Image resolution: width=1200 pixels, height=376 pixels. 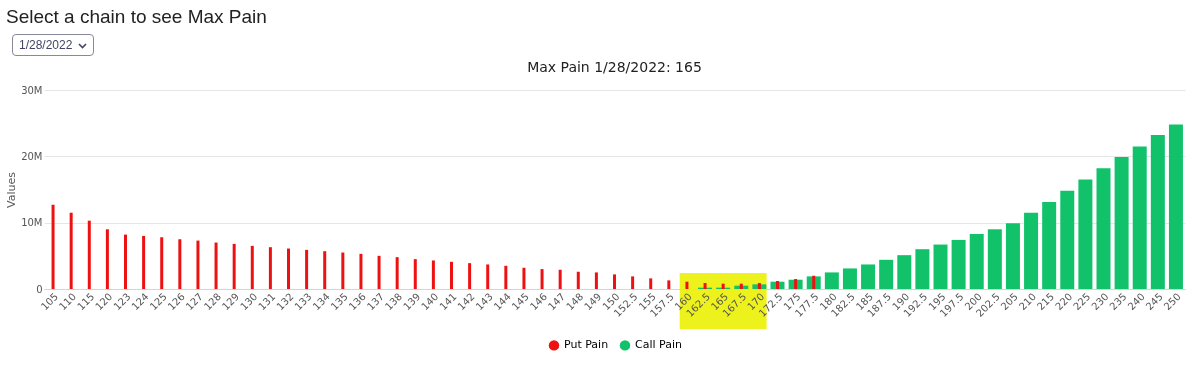 What do you see at coordinates (593, 301) in the screenshot?
I see `x-tick-label: 149` at bounding box center [593, 301].